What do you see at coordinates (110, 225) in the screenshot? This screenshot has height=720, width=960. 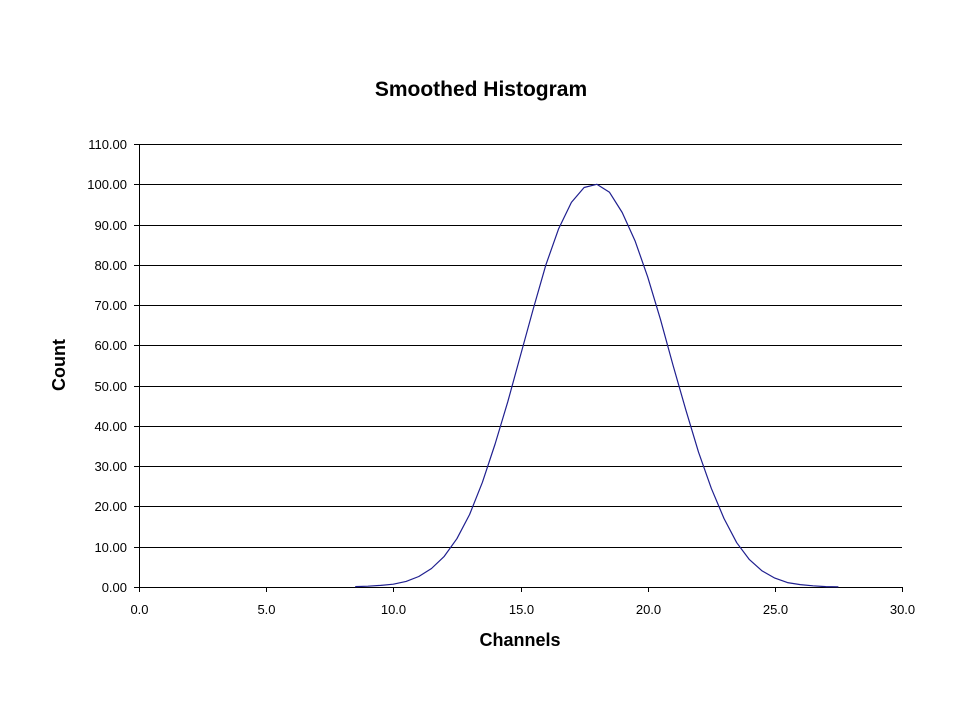 I see `y-tick-label-9: 90.00` at bounding box center [110, 225].